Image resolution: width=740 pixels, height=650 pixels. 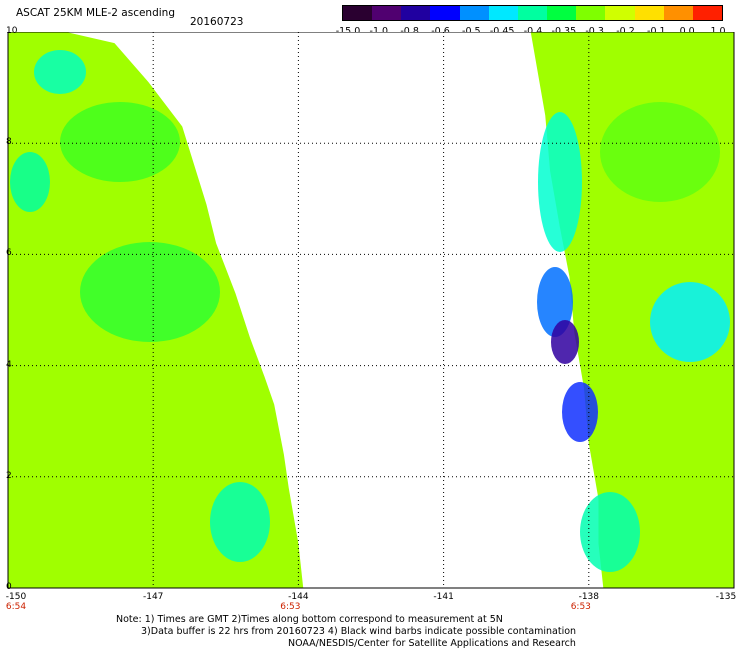 I want to click on x-tick-label: -144, so click(x=298, y=597).